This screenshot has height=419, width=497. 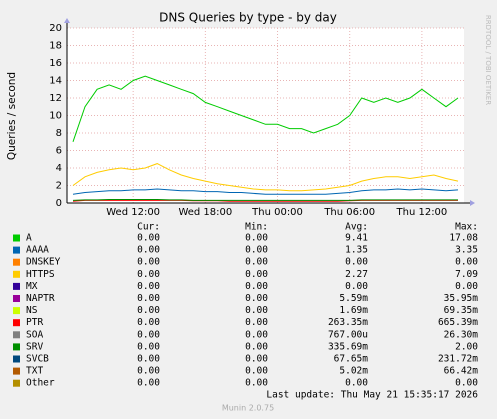 I want to click on legend-label: SOA, so click(x=34, y=334).